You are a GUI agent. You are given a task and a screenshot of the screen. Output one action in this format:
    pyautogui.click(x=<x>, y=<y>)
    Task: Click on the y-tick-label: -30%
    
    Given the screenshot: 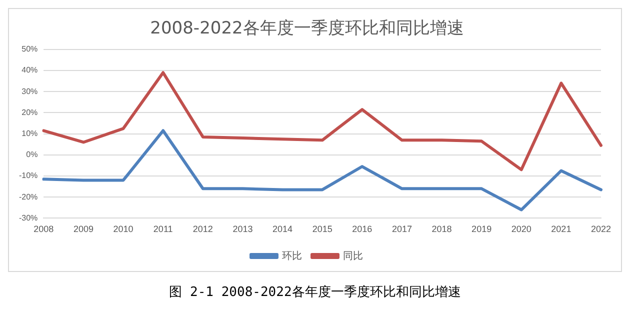 What is the action you would take?
    pyautogui.click(x=28, y=217)
    